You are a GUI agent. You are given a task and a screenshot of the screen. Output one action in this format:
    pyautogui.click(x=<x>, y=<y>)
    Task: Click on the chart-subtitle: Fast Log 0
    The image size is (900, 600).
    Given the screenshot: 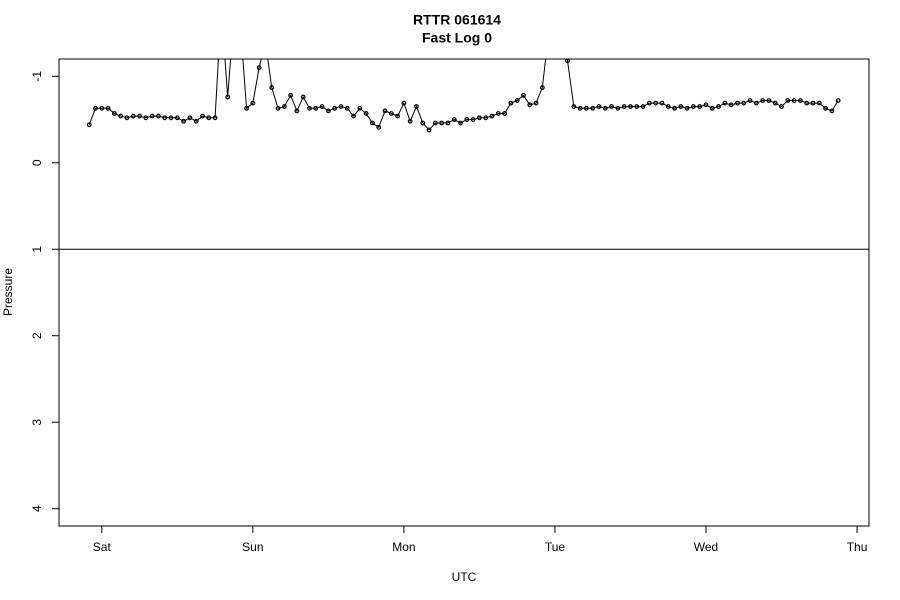 What is the action you would take?
    pyautogui.click(x=457, y=38)
    